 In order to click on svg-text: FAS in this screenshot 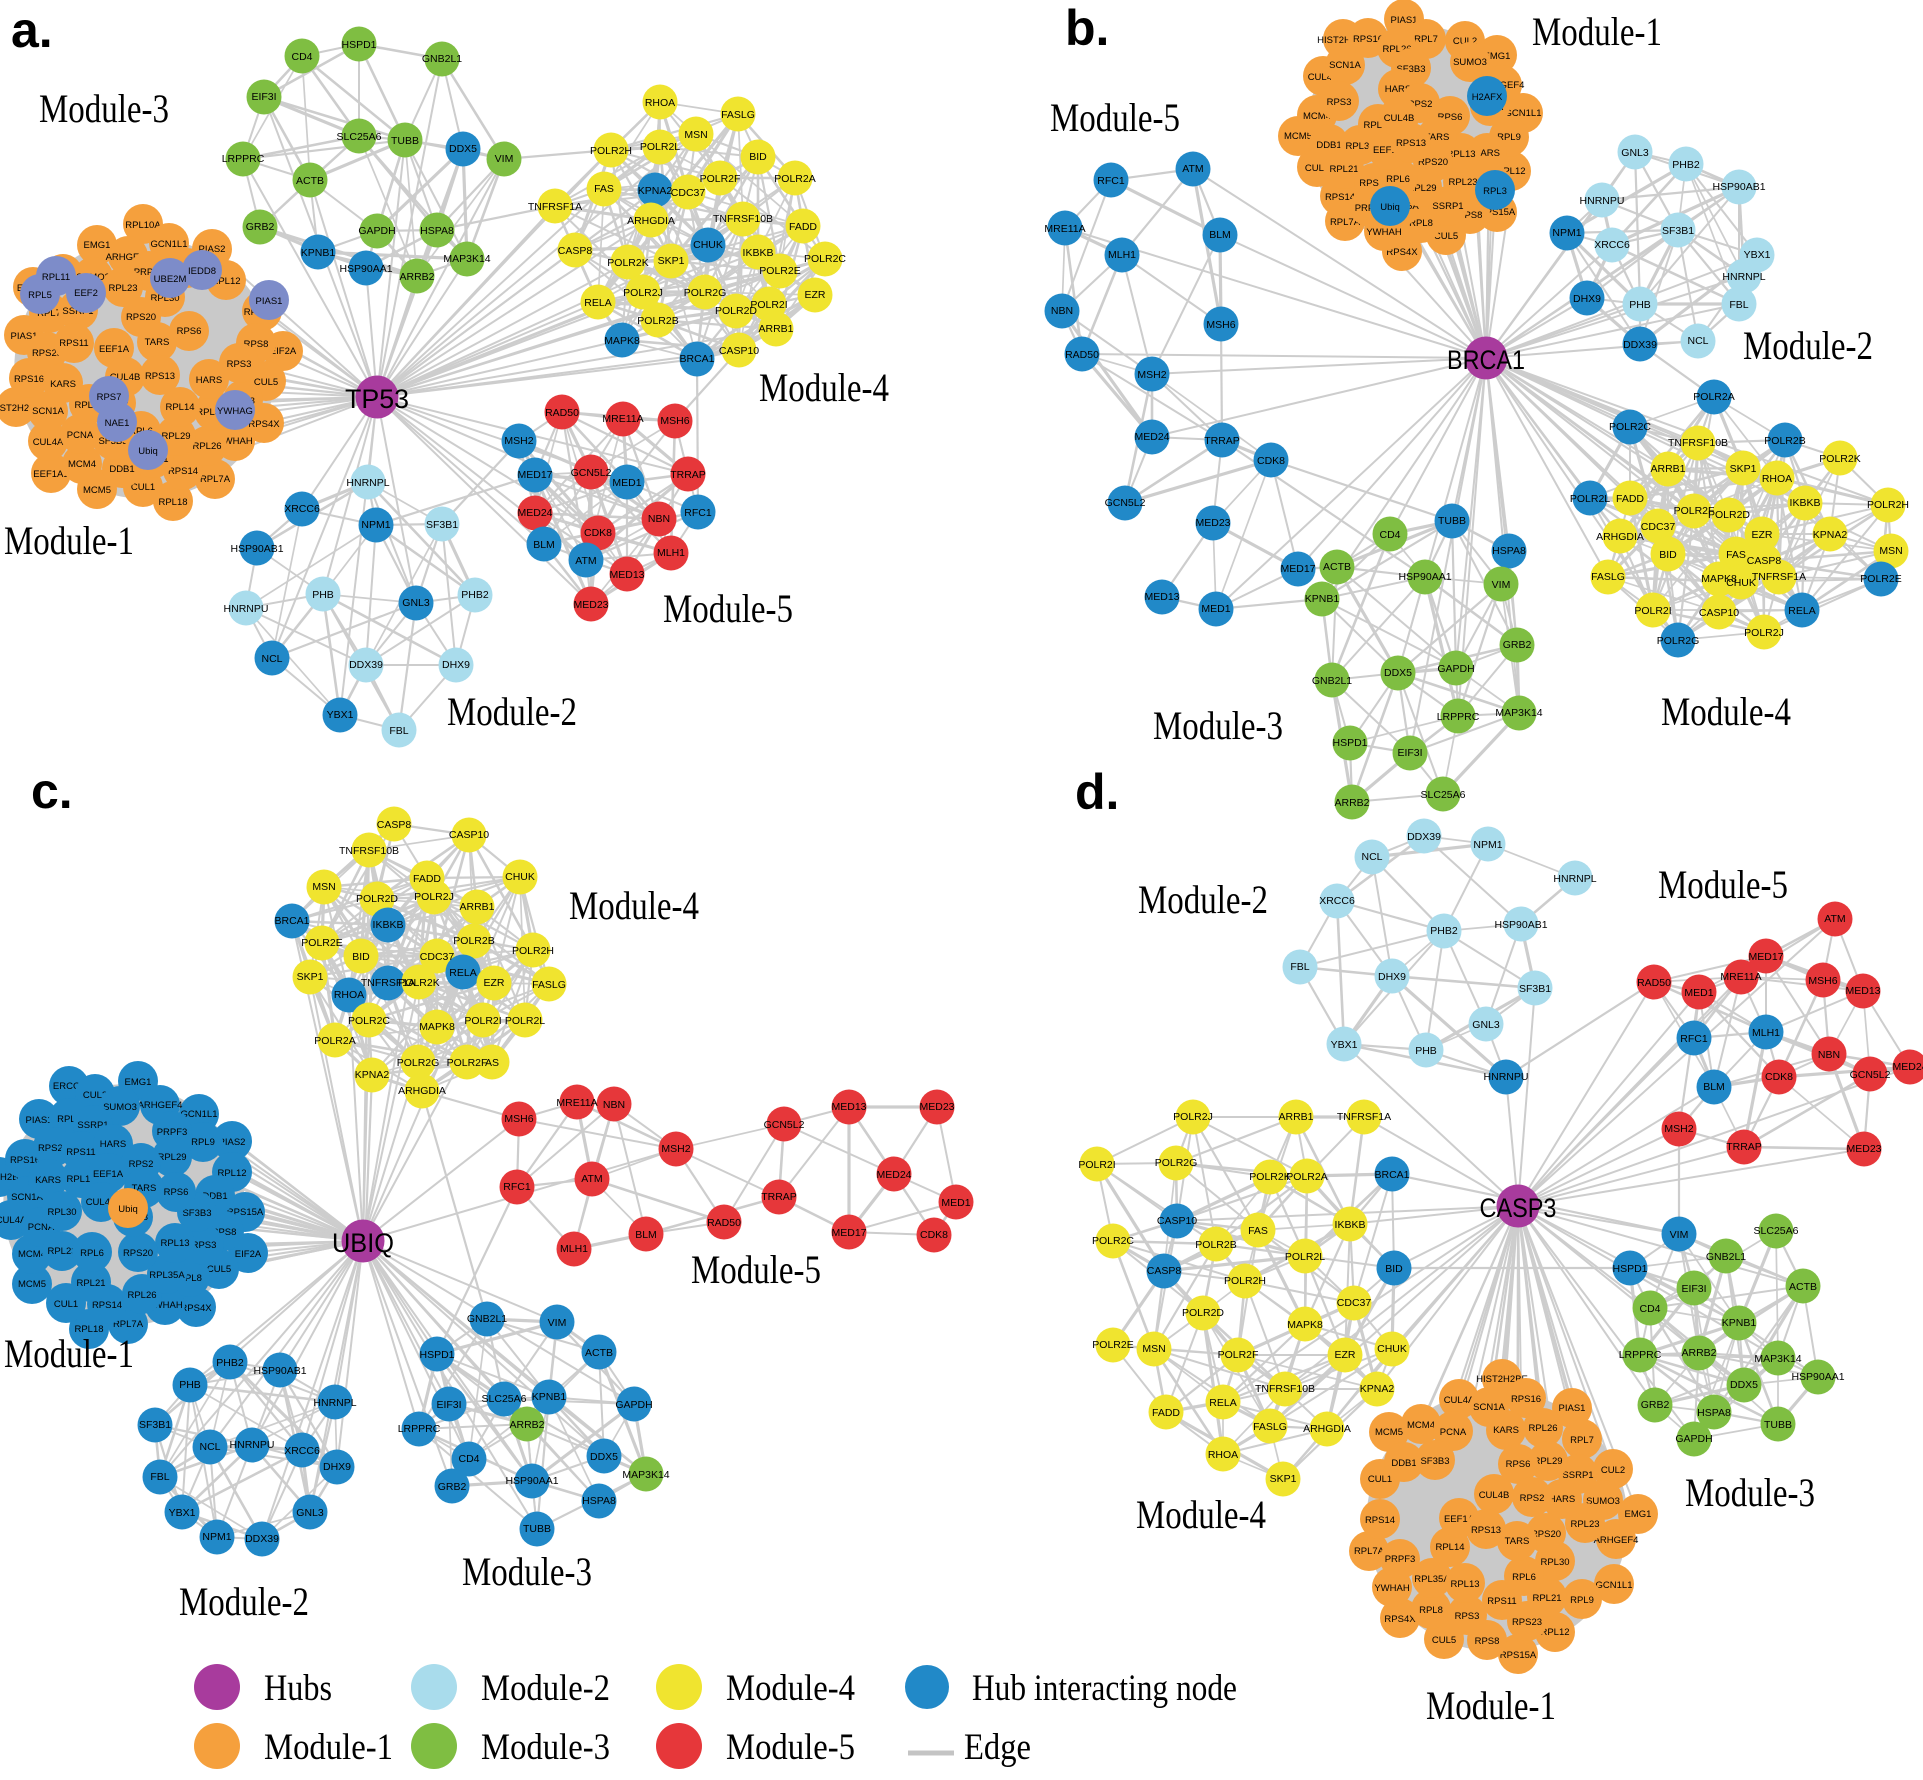, I will do `click(604, 189)`.